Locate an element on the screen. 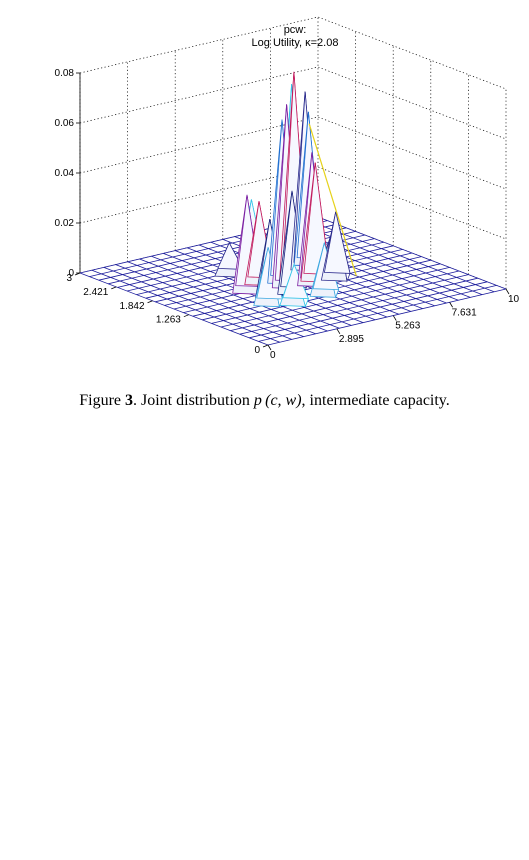 This screenshot has width=529, height=860. z-tick-label: 0.02 is located at coordinates (65, 223).